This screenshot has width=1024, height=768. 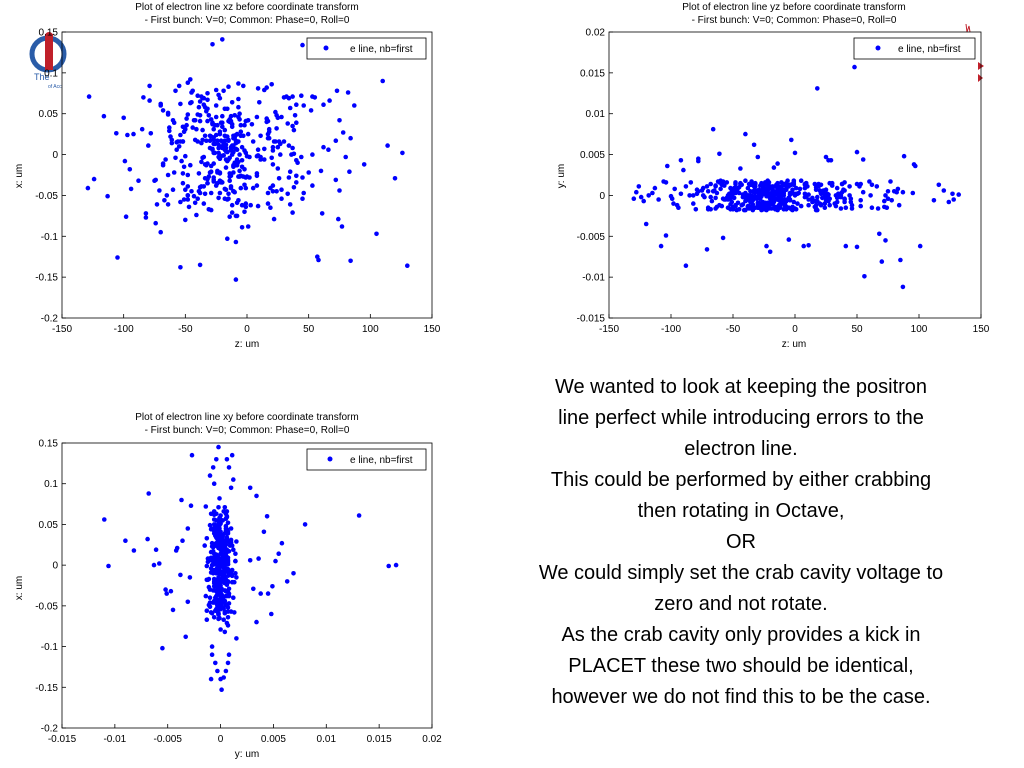 I want to click on legend: e line, nb=first, so click(x=366, y=459).